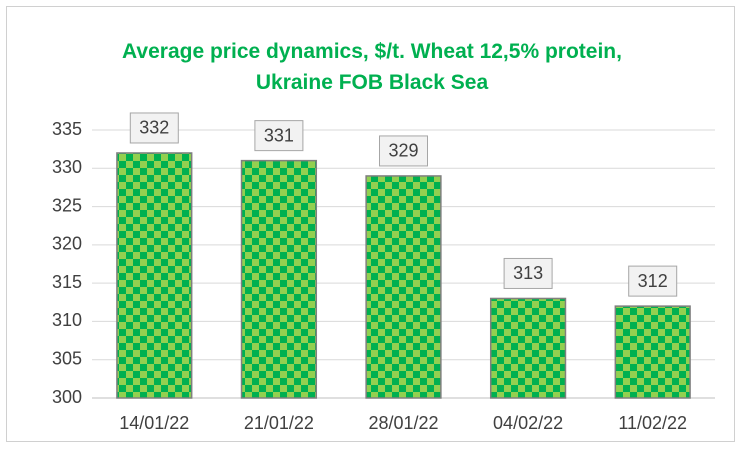 The width and height of the screenshot is (743, 450). Describe the element at coordinates (67, 397) in the screenshot. I see `y-tick-label: 300` at that location.